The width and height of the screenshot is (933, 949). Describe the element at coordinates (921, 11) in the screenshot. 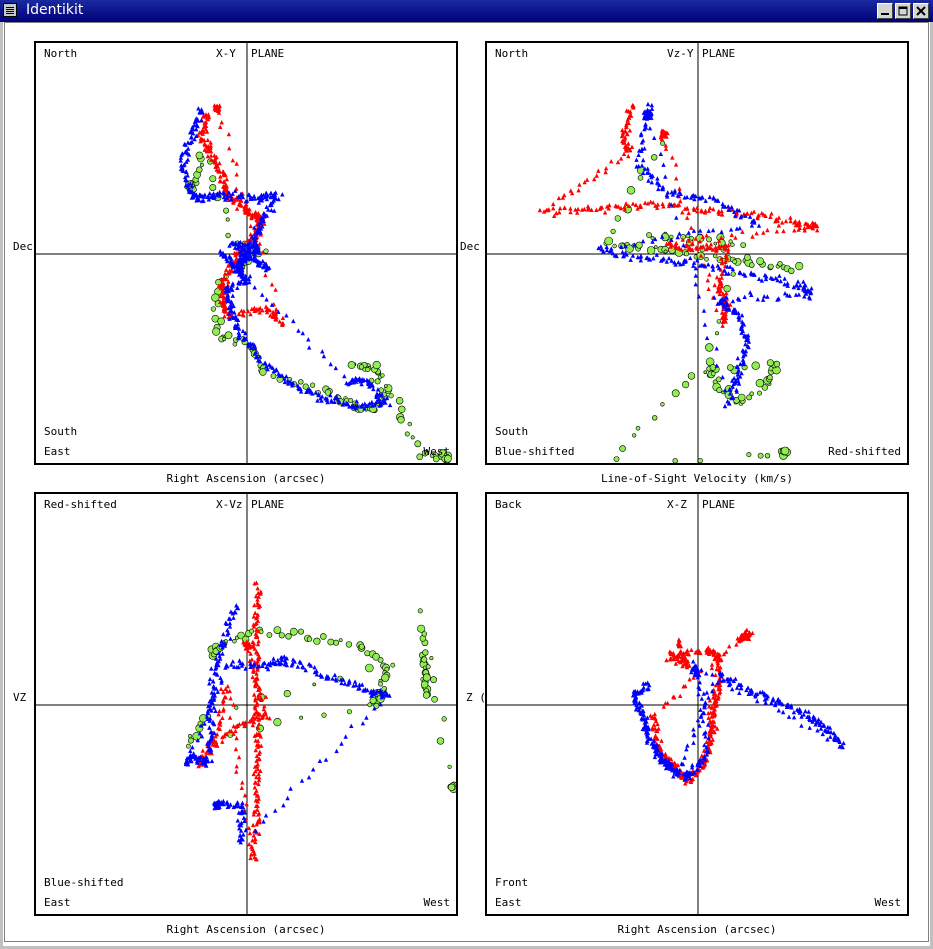

I see `close-button` at that location.